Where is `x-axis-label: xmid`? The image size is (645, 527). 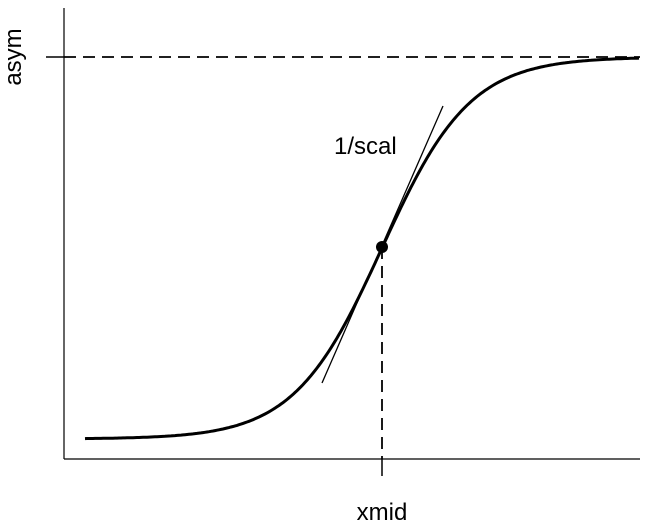
x-axis-label: xmid is located at coordinates (382, 512).